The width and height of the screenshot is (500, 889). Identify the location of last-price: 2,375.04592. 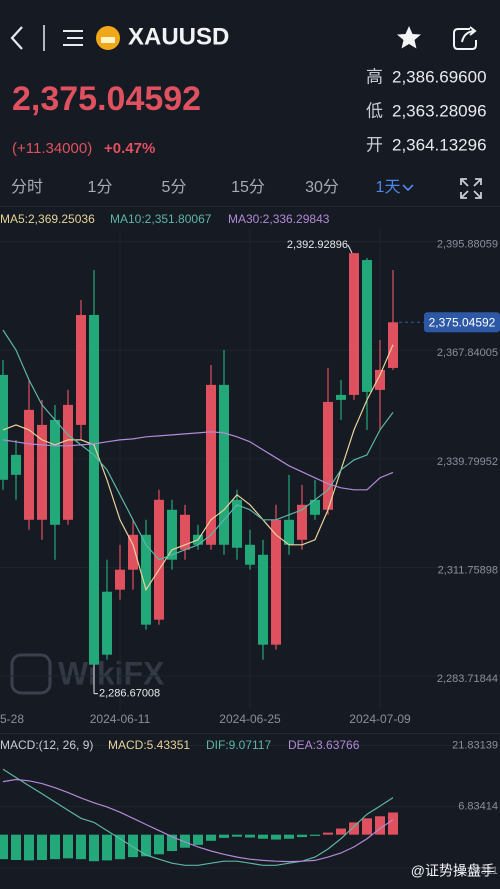
(106, 99).